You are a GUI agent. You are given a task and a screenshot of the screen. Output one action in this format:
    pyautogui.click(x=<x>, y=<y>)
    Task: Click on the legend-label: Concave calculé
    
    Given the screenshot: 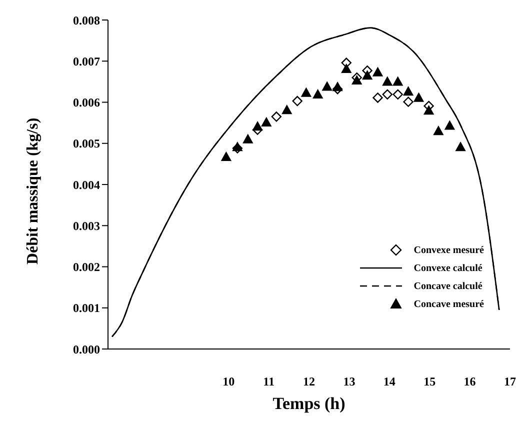 What is the action you would take?
    pyautogui.click(x=448, y=286)
    